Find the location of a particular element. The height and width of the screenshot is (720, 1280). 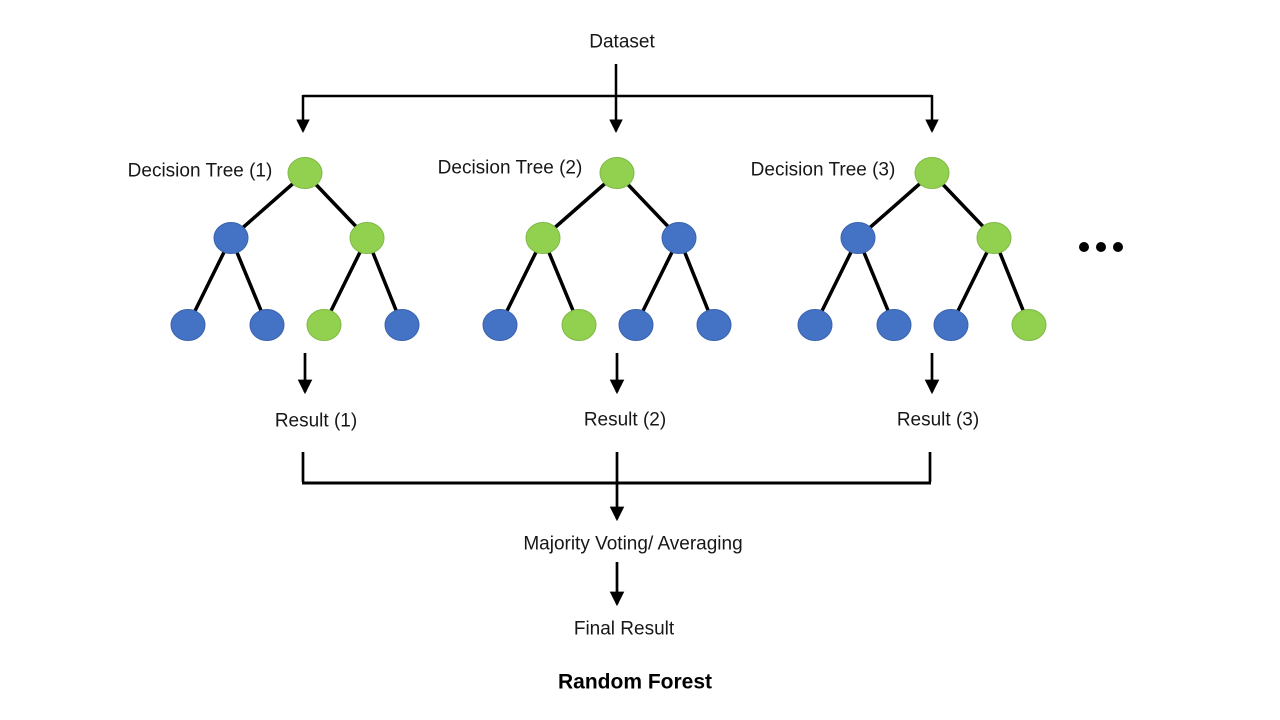

tree-1-node-leaf-0-blue is located at coordinates (188, 325).